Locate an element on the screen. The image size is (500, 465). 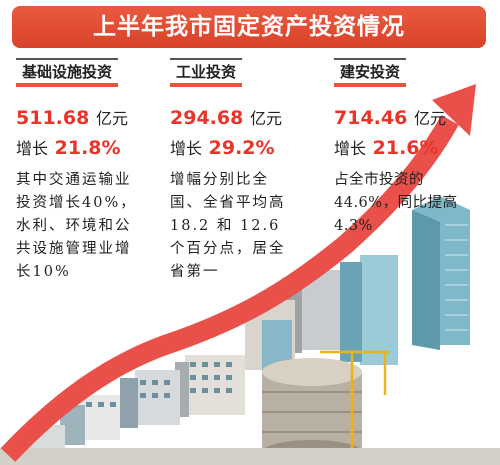
industry-amount: 294.68 亿元 is located at coordinates (234, 117).